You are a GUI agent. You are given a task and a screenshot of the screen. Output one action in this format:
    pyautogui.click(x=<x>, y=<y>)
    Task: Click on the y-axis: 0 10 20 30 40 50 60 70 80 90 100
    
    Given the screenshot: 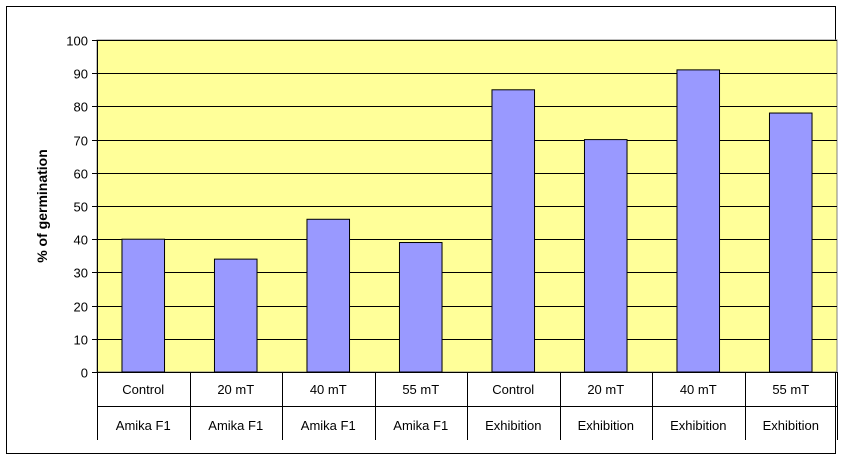 What is the action you would take?
    pyautogui.click(x=82, y=207)
    